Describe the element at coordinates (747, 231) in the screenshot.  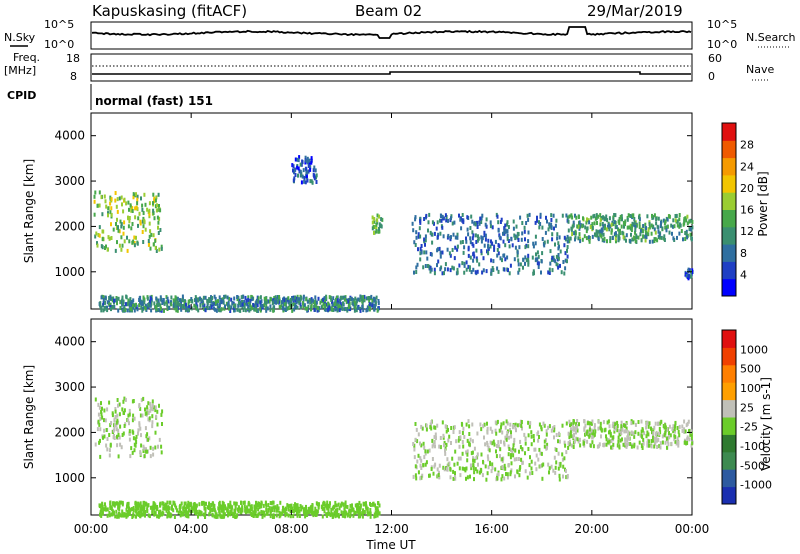
I see `power-colorbar-tick: 12` at that location.